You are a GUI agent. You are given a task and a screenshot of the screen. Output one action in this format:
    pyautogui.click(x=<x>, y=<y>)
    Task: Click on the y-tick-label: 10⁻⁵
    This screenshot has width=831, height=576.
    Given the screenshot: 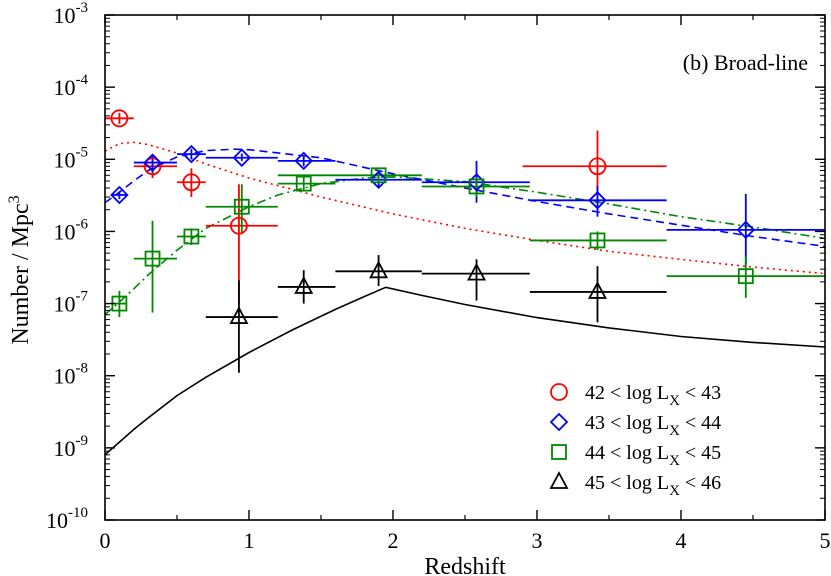 What is the action you would take?
    pyautogui.click(x=71, y=158)
    